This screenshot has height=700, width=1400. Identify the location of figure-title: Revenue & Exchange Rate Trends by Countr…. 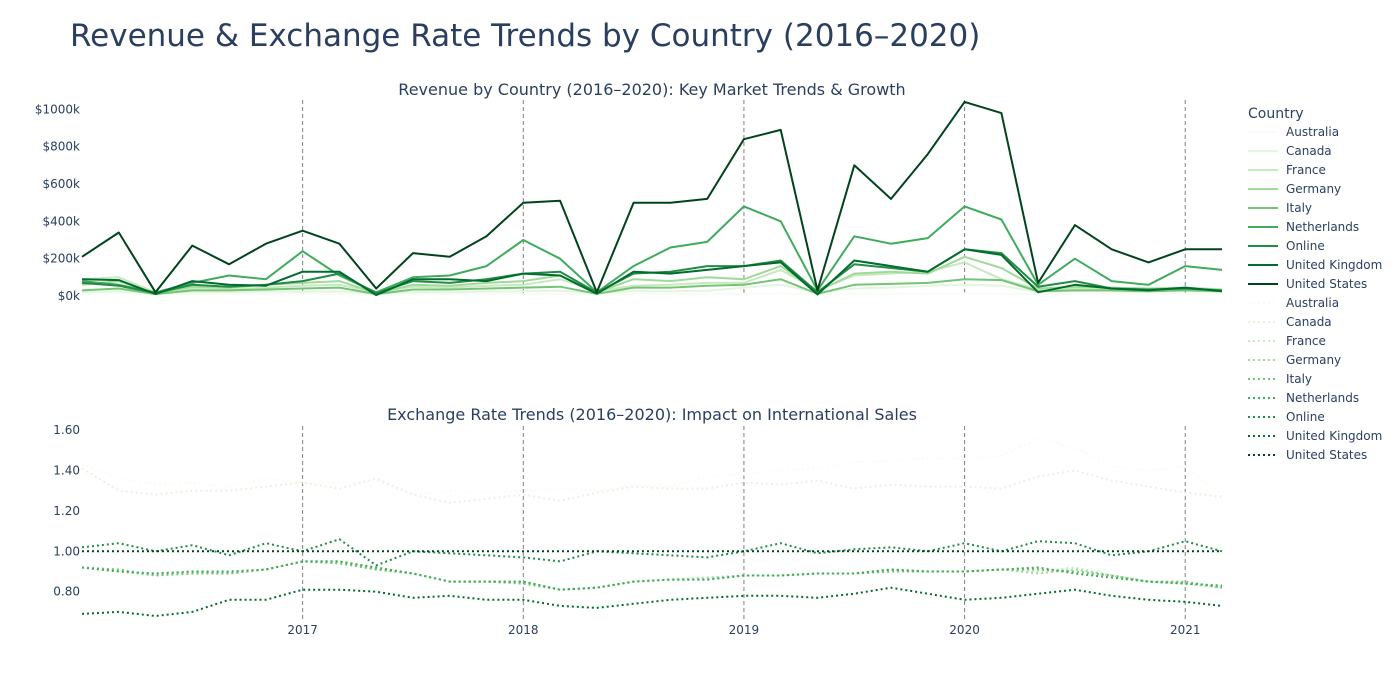
(525, 36).